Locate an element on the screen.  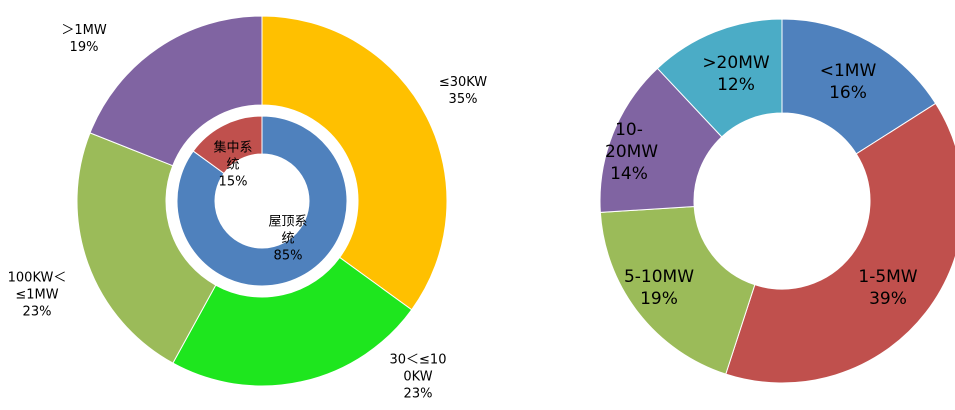
value-label: 14% is located at coordinates (629, 174).